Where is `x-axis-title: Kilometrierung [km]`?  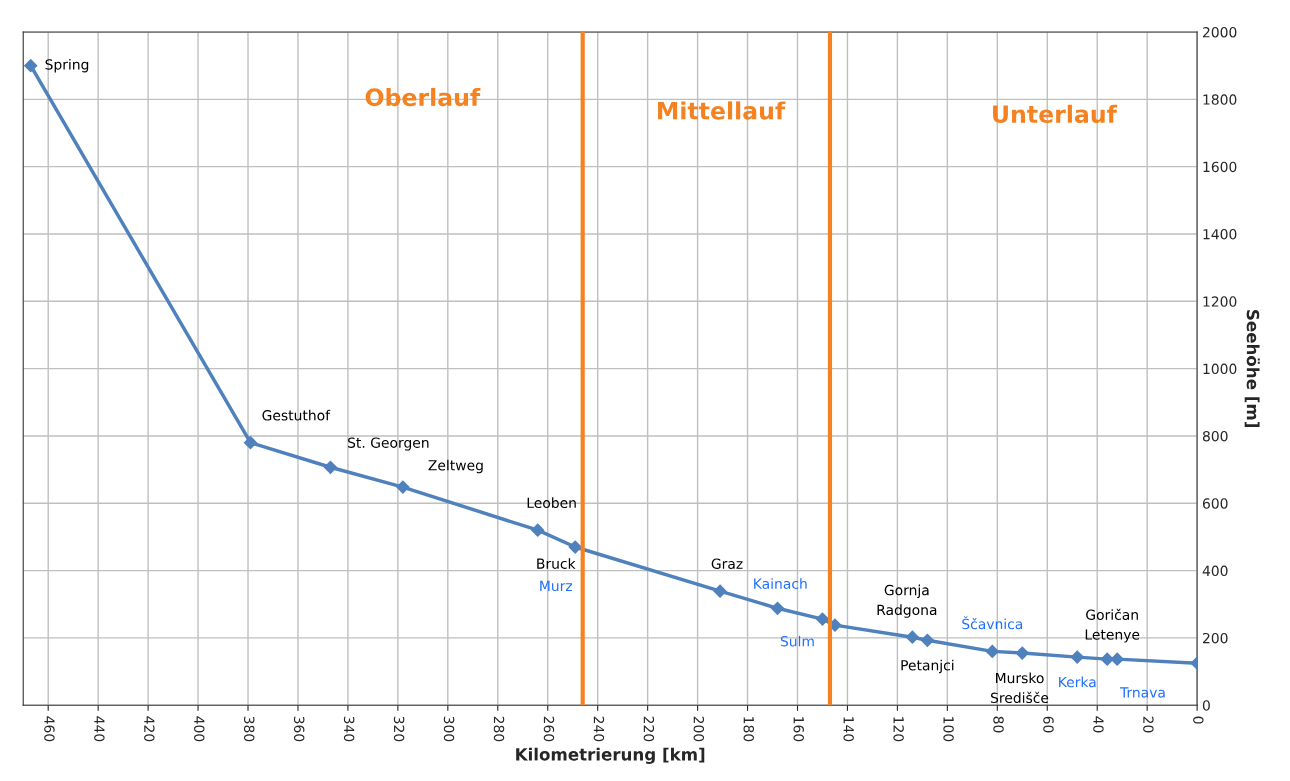
x-axis-title: Kilometrierung [km] is located at coordinates (610, 755).